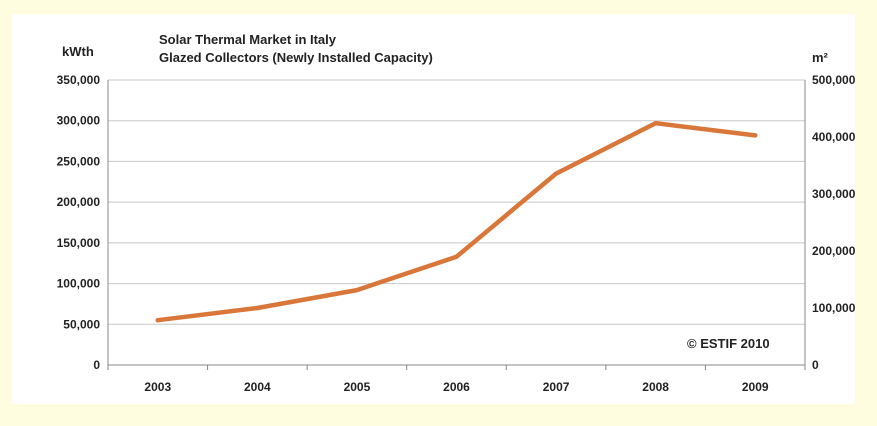 Image resolution: width=877 pixels, height=426 pixels. What do you see at coordinates (820, 57) in the screenshot?
I see `right-axis-unit: m²` at bounding box center [820, 57].